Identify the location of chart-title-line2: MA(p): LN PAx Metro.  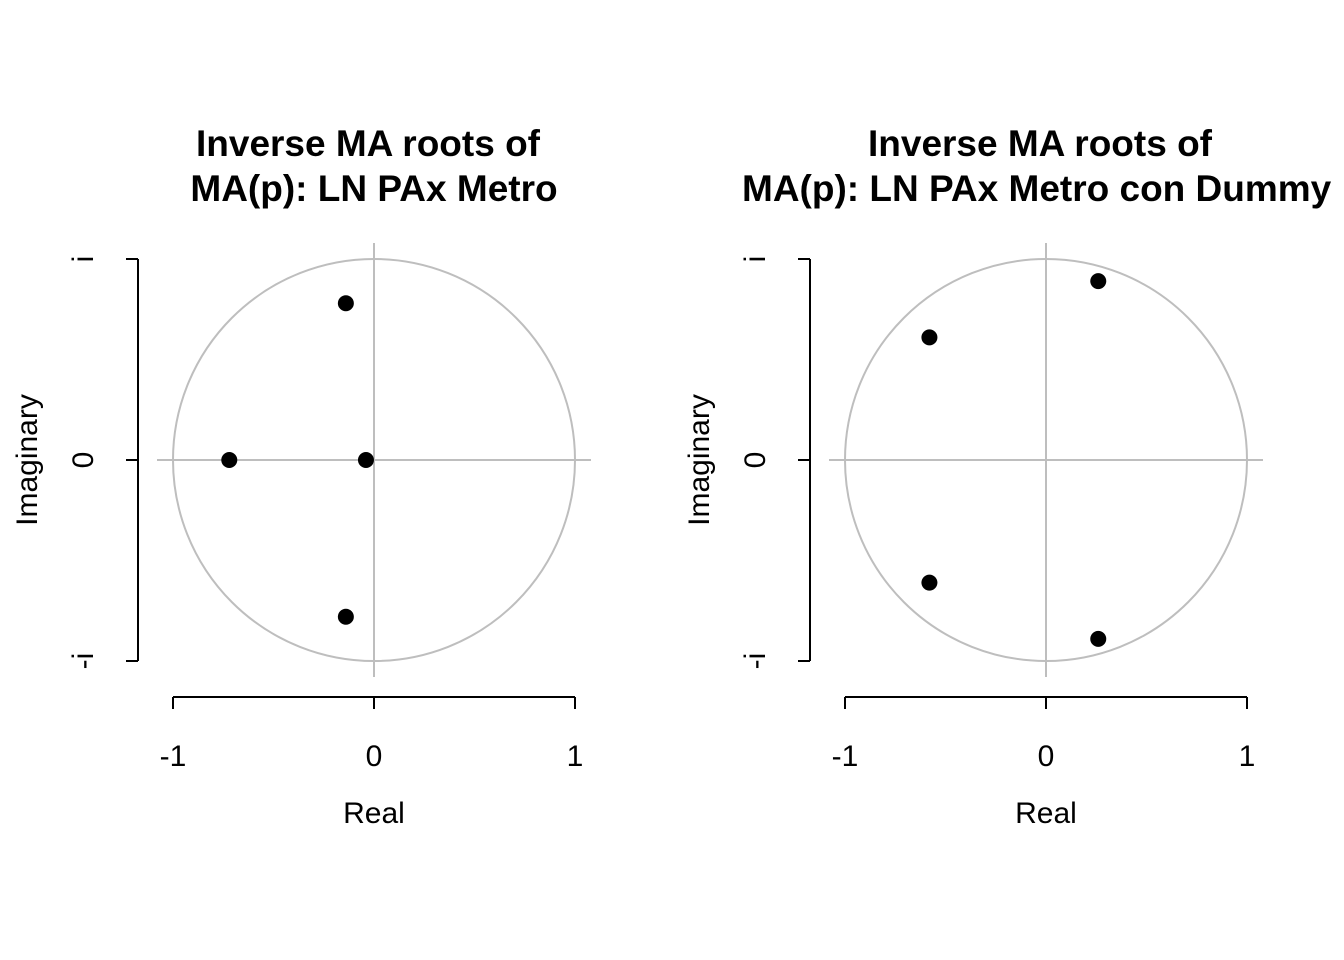
(373, 188).